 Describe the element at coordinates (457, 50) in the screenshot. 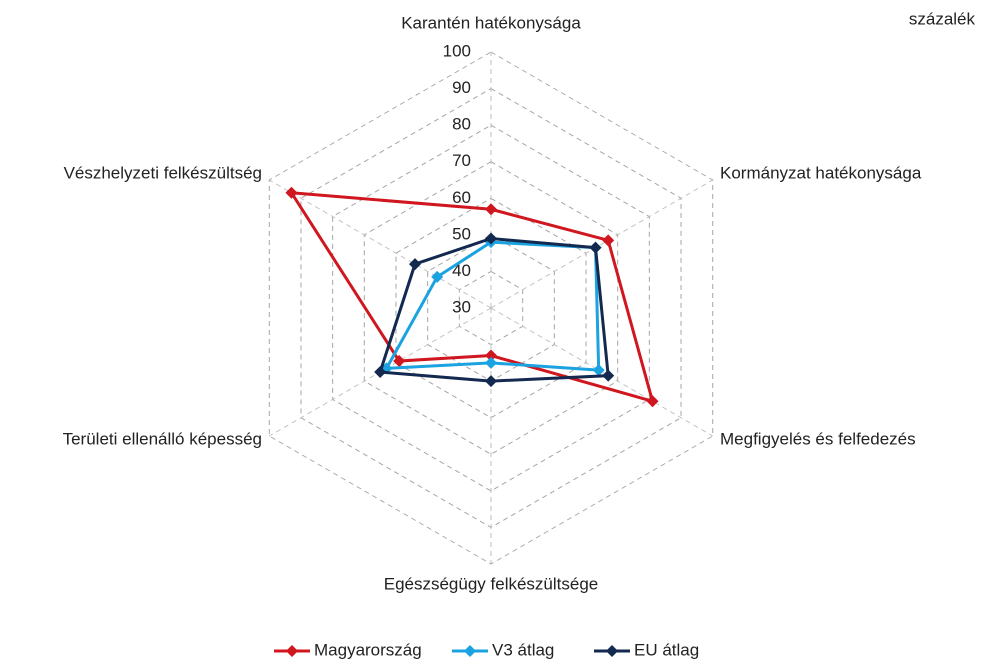

I see `y-tick-label: 100` at that location.